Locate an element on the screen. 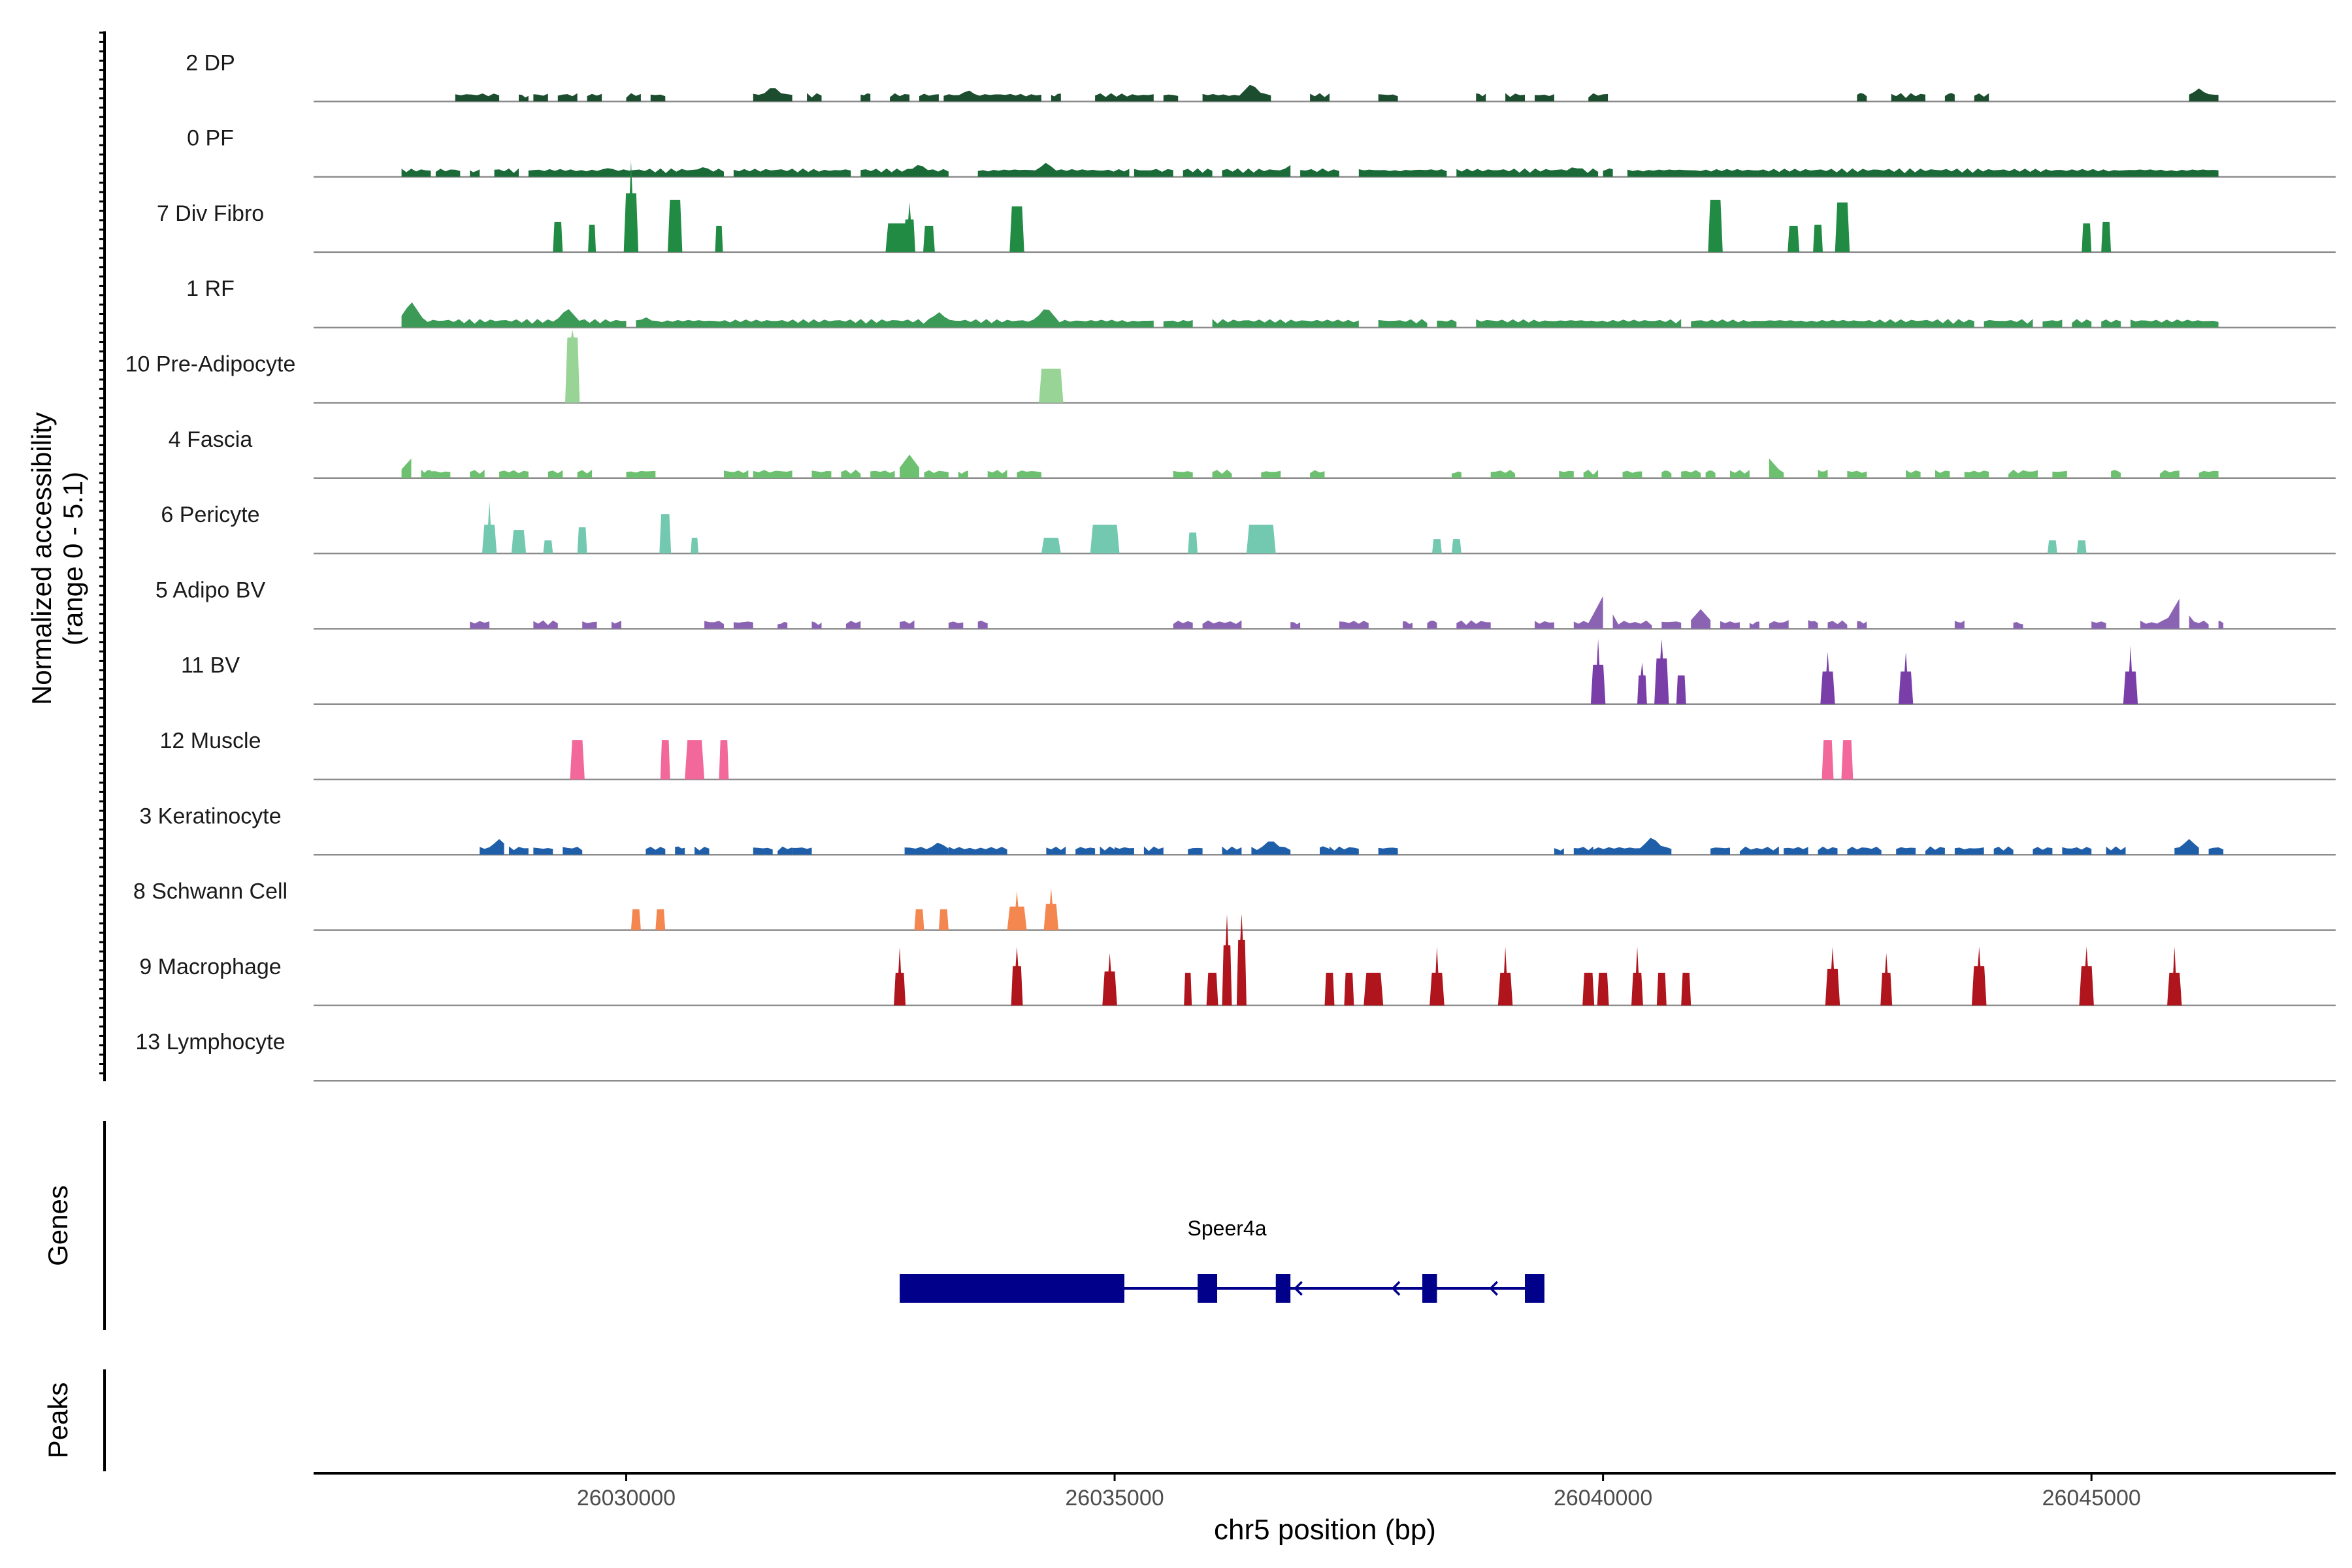 This screenshot has height=1568, width=2352. genes-panel-label: Genes is located at coordinates (57, 1225).